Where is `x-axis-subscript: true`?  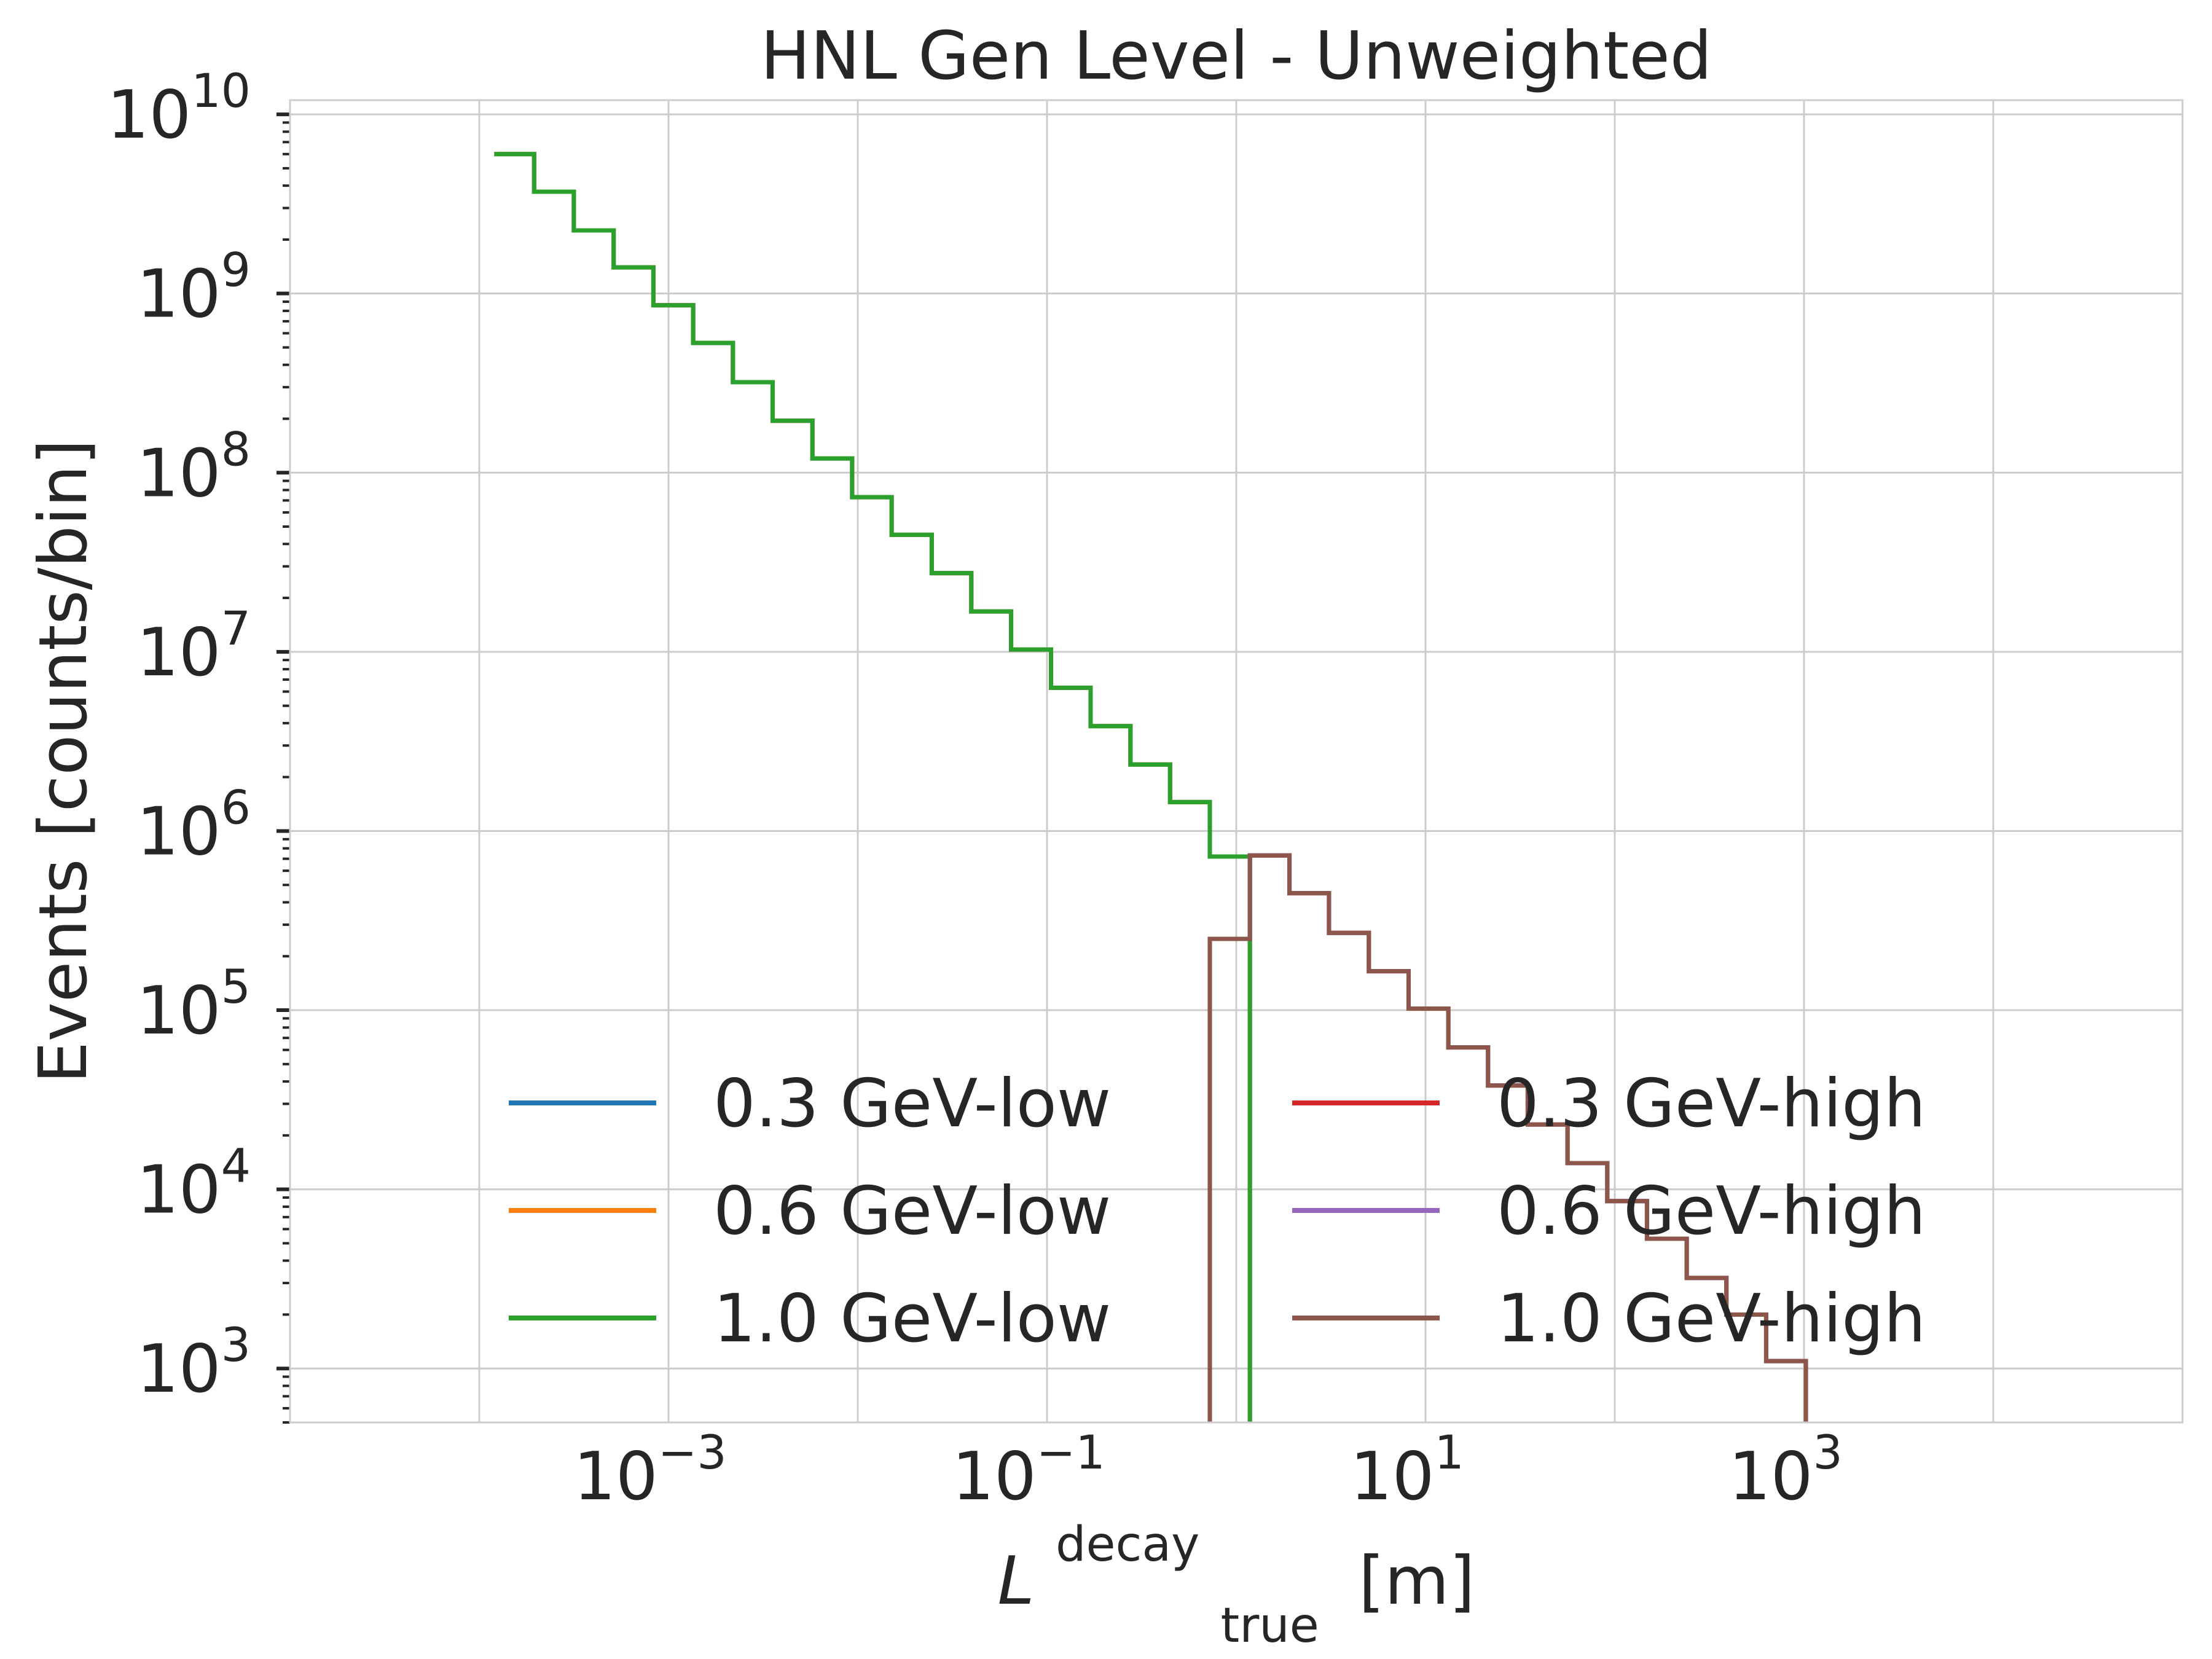
x-axis-subscript: true is located at coordinates (1270, 1625).